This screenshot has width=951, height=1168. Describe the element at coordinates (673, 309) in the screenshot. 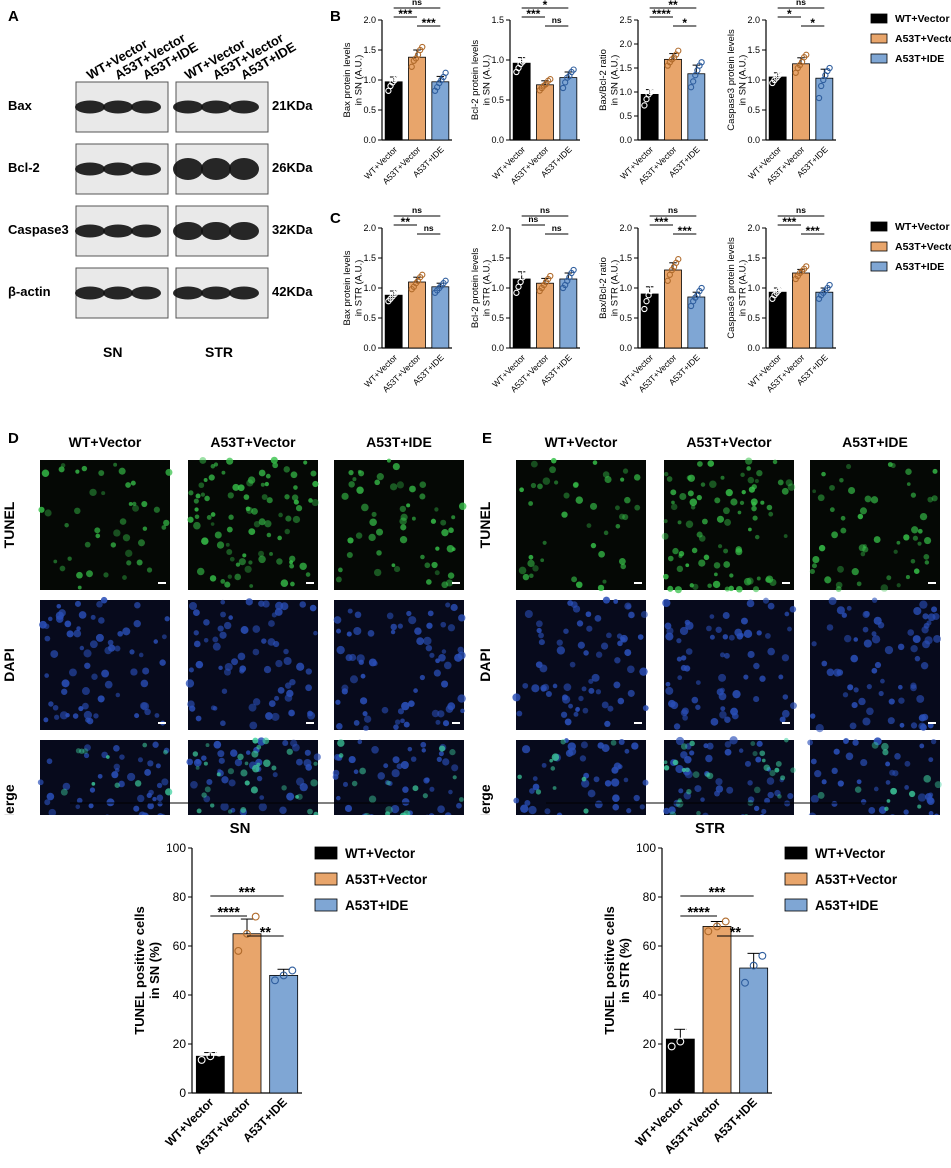

I see `bar` at that location.